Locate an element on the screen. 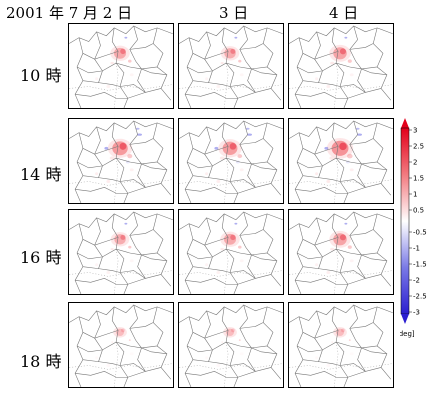  colorbar-tick-label: -2 is located at coordinates (416, 281).